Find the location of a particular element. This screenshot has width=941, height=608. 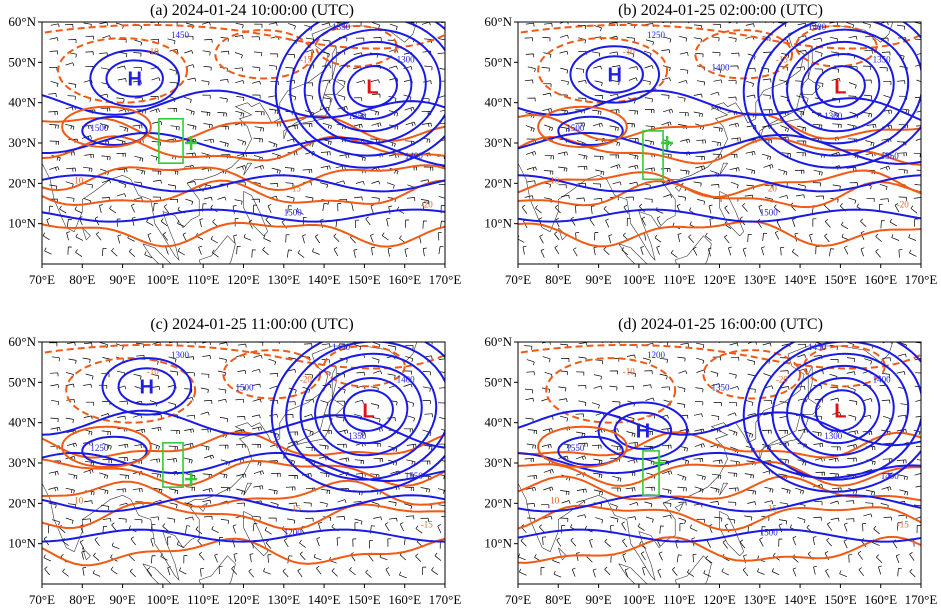

temperature-contour is located at coordinates (719, 488).